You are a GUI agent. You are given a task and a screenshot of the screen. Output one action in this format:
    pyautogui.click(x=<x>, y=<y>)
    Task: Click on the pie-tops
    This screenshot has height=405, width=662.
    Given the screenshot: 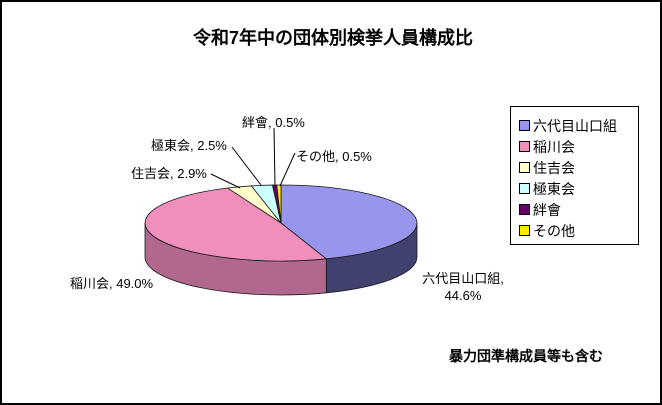 What is the action you would take?
    pyautogui.click(x=281, y=223)
    